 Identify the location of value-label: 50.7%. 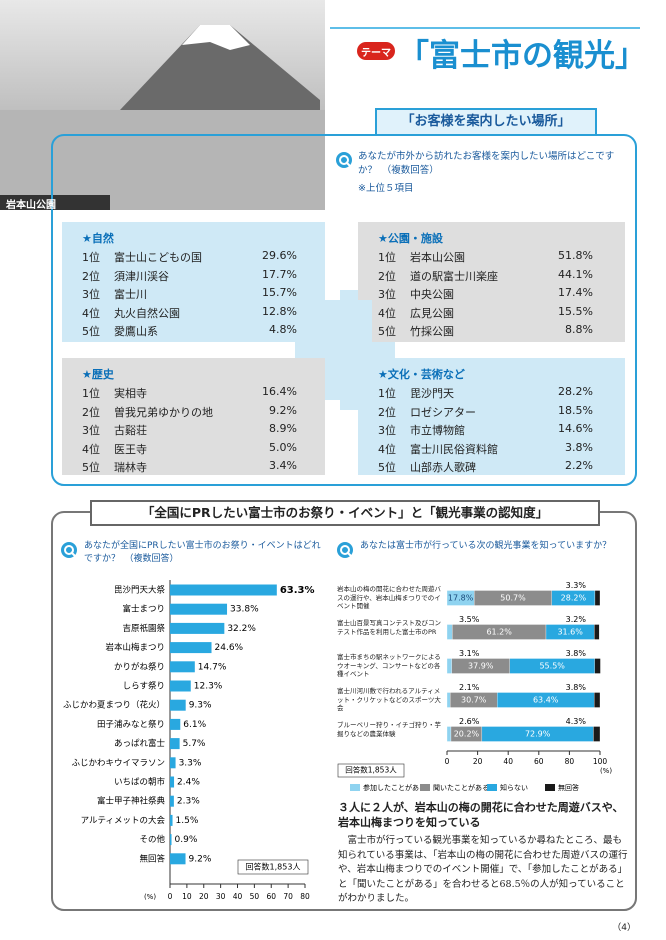
(513, 598).